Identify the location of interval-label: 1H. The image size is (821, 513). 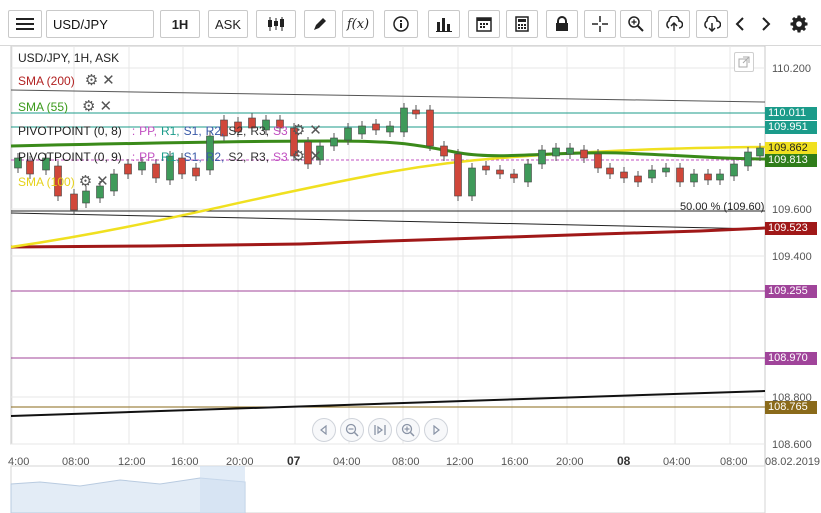
(180, 24).